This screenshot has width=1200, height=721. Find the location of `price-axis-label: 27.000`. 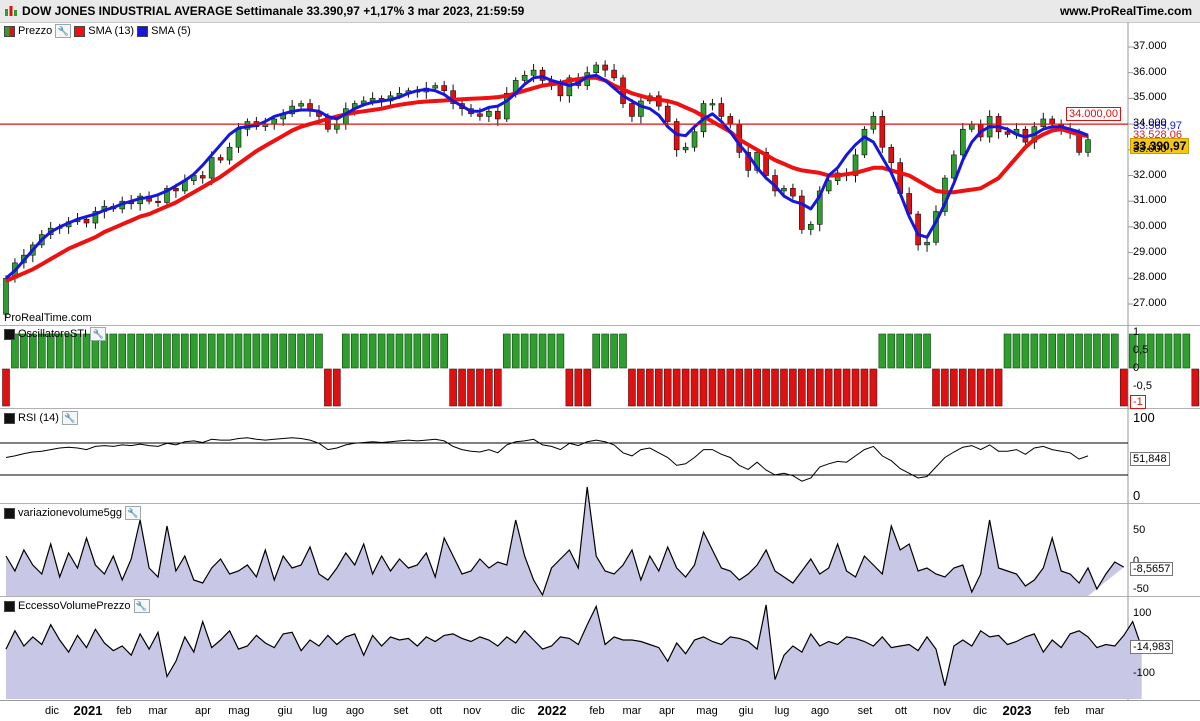

price-axis-label: 27.000 is located at coordinates (1150, 303).